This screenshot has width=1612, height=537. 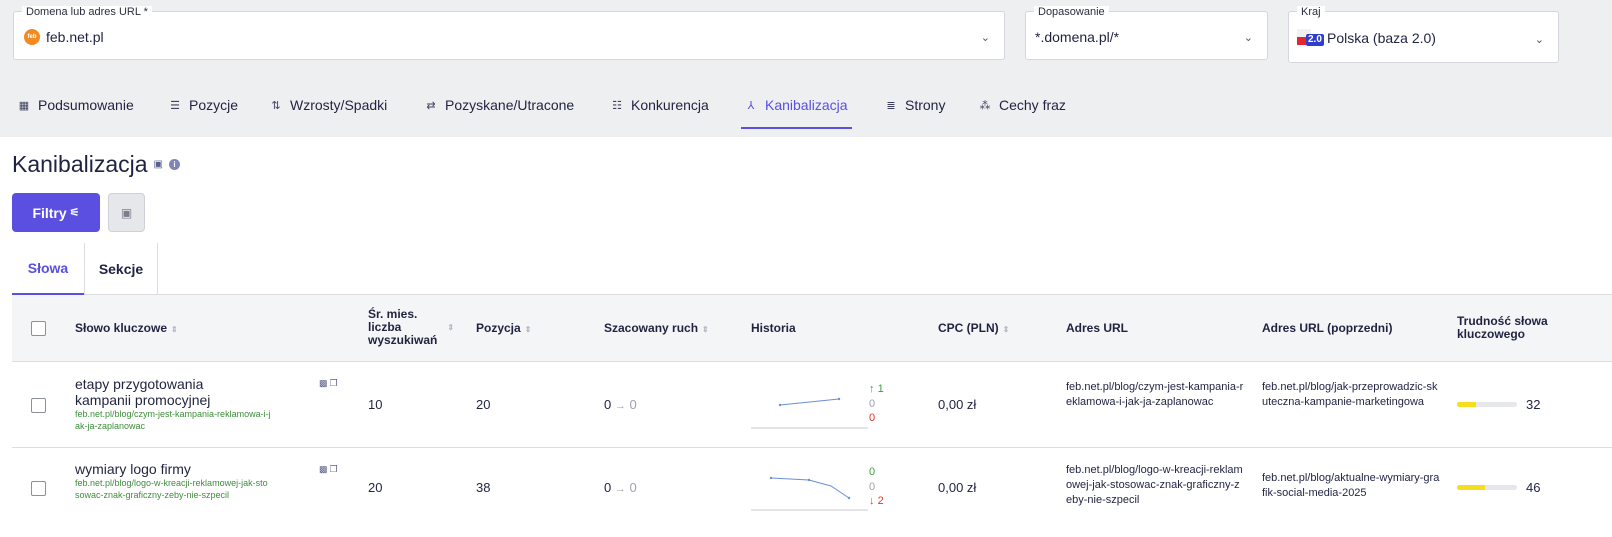 I want to click on domain-select: Domena lub adres URL * feb feb.net.pl ⌄, so click(x=509, y=33).